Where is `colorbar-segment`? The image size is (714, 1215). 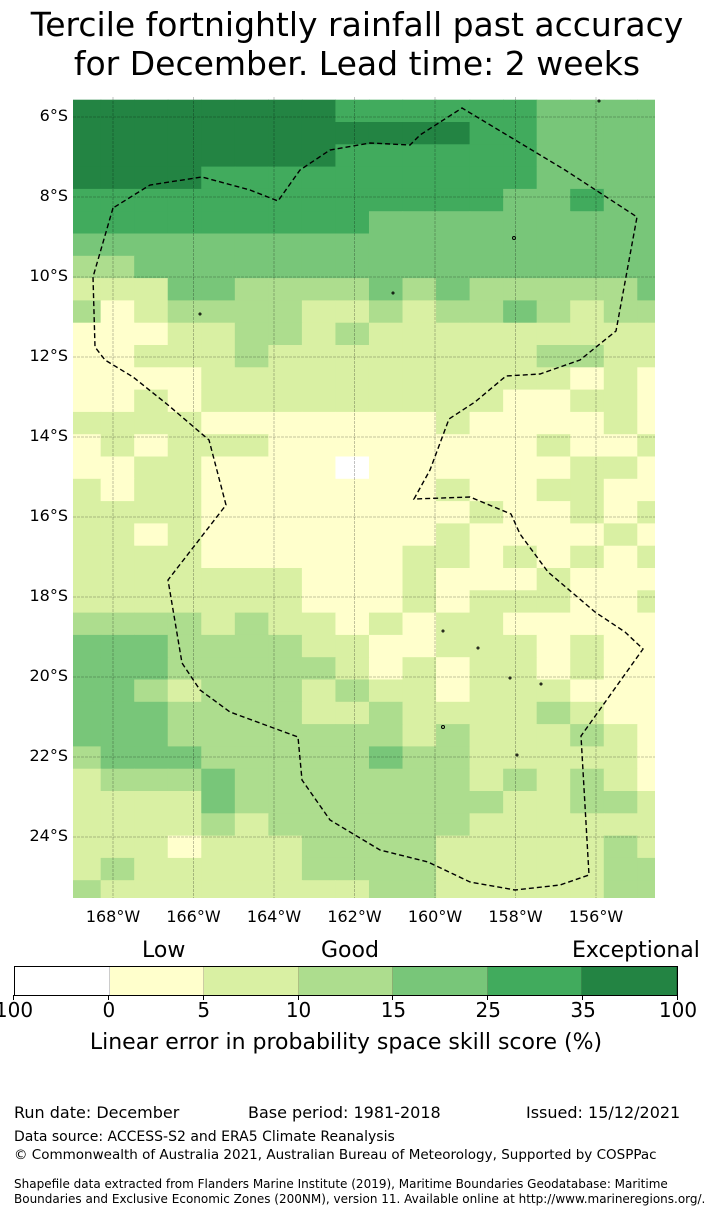 colorbar-segment is located at coordinates (157, 981).